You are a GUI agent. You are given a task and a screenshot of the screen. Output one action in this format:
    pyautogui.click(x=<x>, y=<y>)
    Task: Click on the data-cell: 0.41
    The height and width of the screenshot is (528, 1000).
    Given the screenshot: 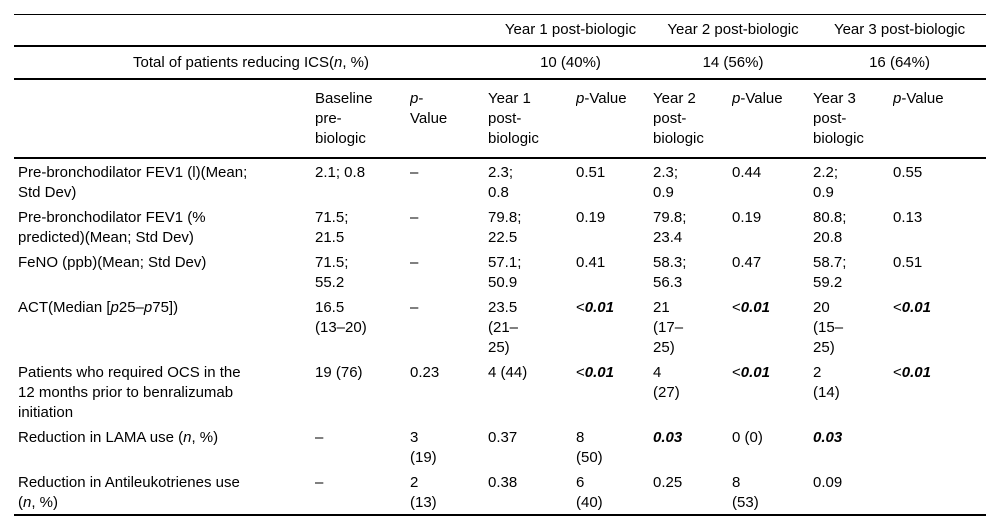 What is the action you would take?
    pyautogui.click(x=591, y=262)
    